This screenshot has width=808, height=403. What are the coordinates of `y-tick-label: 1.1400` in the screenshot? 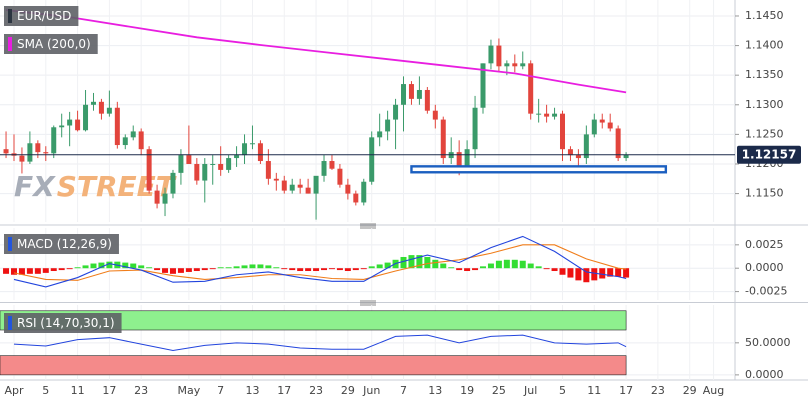 It's located at (764, 45).